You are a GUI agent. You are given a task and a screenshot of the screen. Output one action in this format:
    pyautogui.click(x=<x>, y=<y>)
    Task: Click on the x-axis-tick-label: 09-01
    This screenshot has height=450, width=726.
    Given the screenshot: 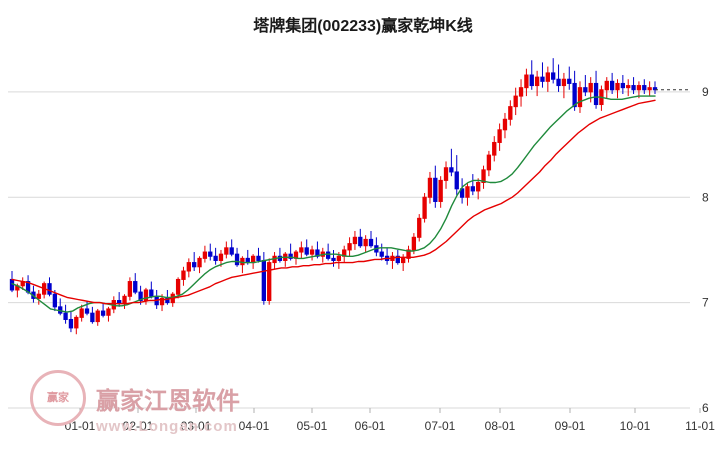 What is the action you would take?
    pyautogui.click(x=570, y=426)
    